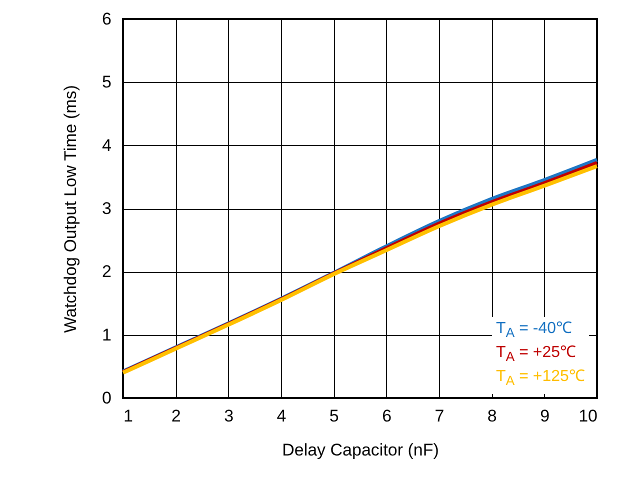 This screenshot has width=617, height=481. What do you see at coordinates (107, 208) in the screenshot?
I see `y-tick-label: 3` at bounding box center [107, 208].